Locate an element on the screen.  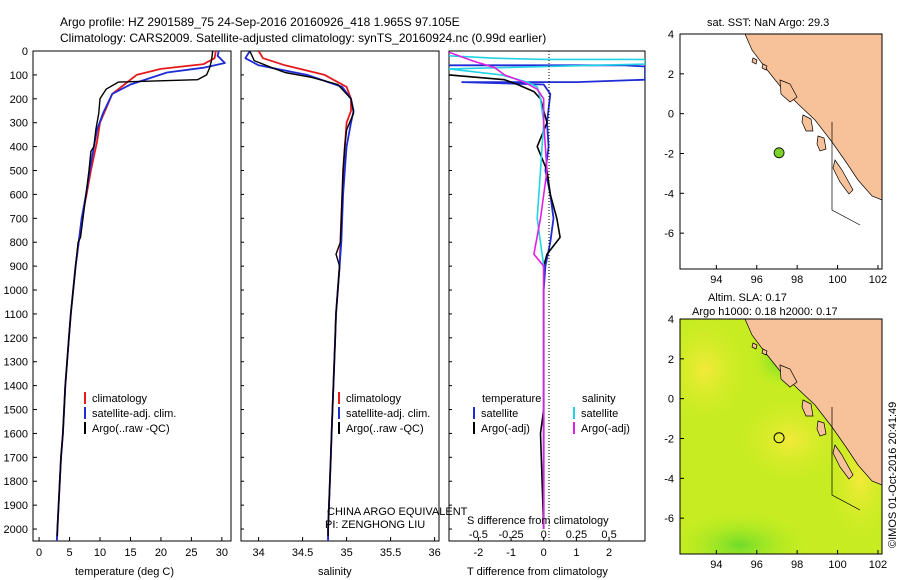
depth-tick-label: 1100 is located at coordinates (16, 315).